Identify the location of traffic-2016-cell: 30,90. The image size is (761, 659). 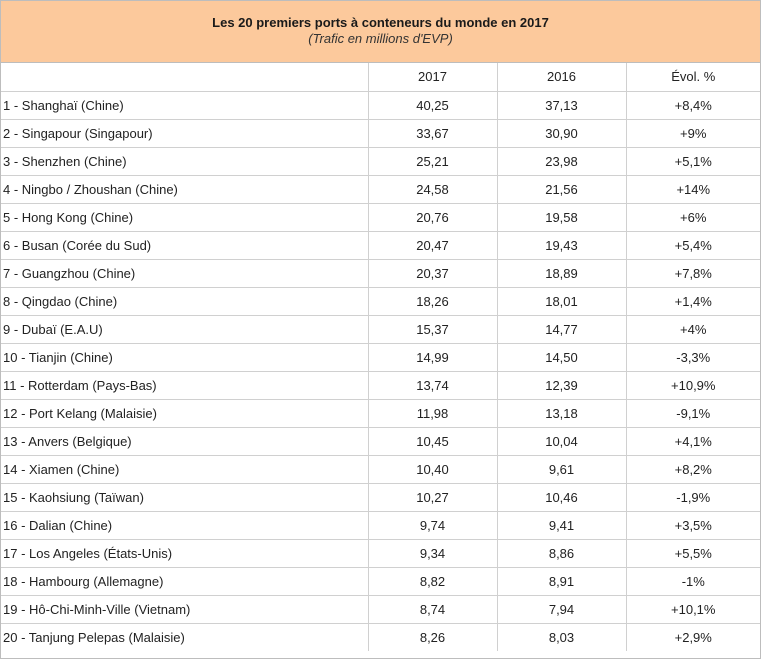
(562, 133).